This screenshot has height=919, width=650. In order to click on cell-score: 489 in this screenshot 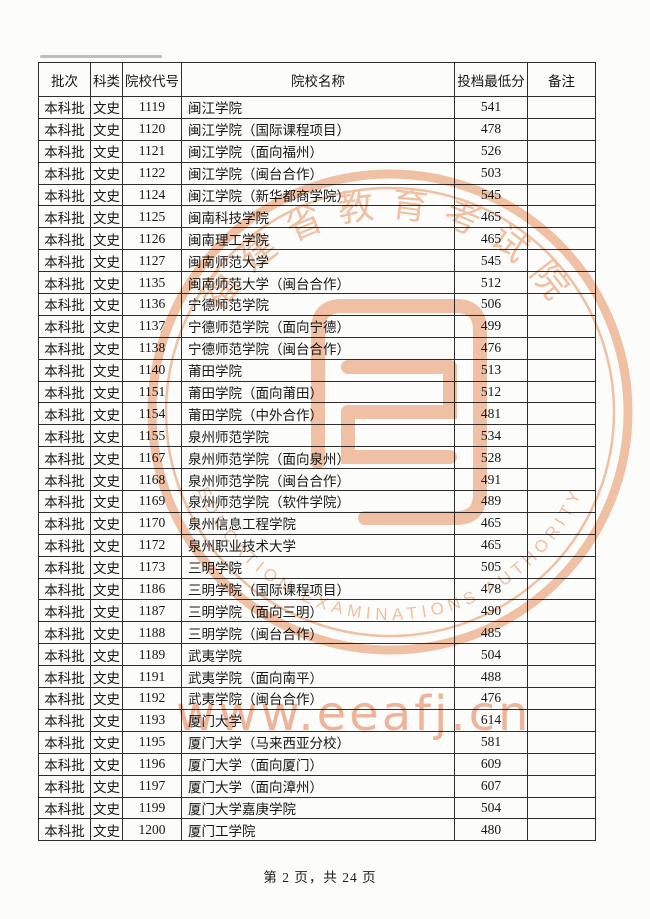, I will do `click(491, 501)`.